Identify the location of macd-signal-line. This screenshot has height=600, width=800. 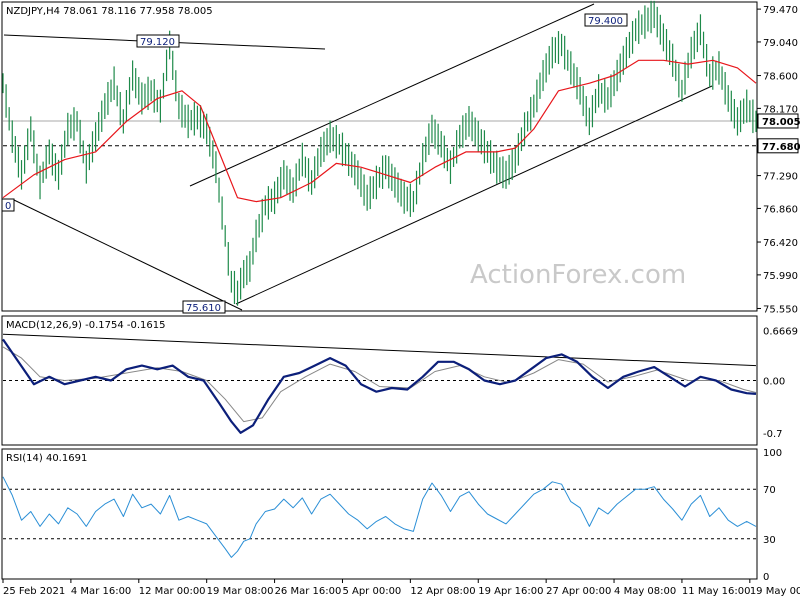
(379, 384).